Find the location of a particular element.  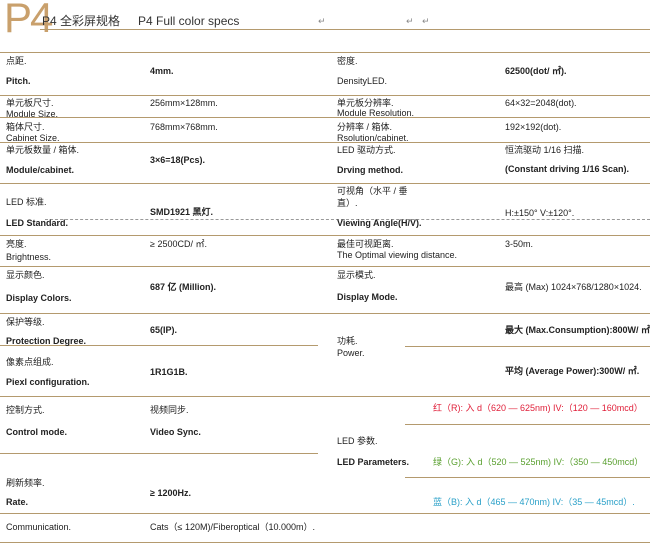

label-cn: LED 参数. is located at coordinates (357, 441).